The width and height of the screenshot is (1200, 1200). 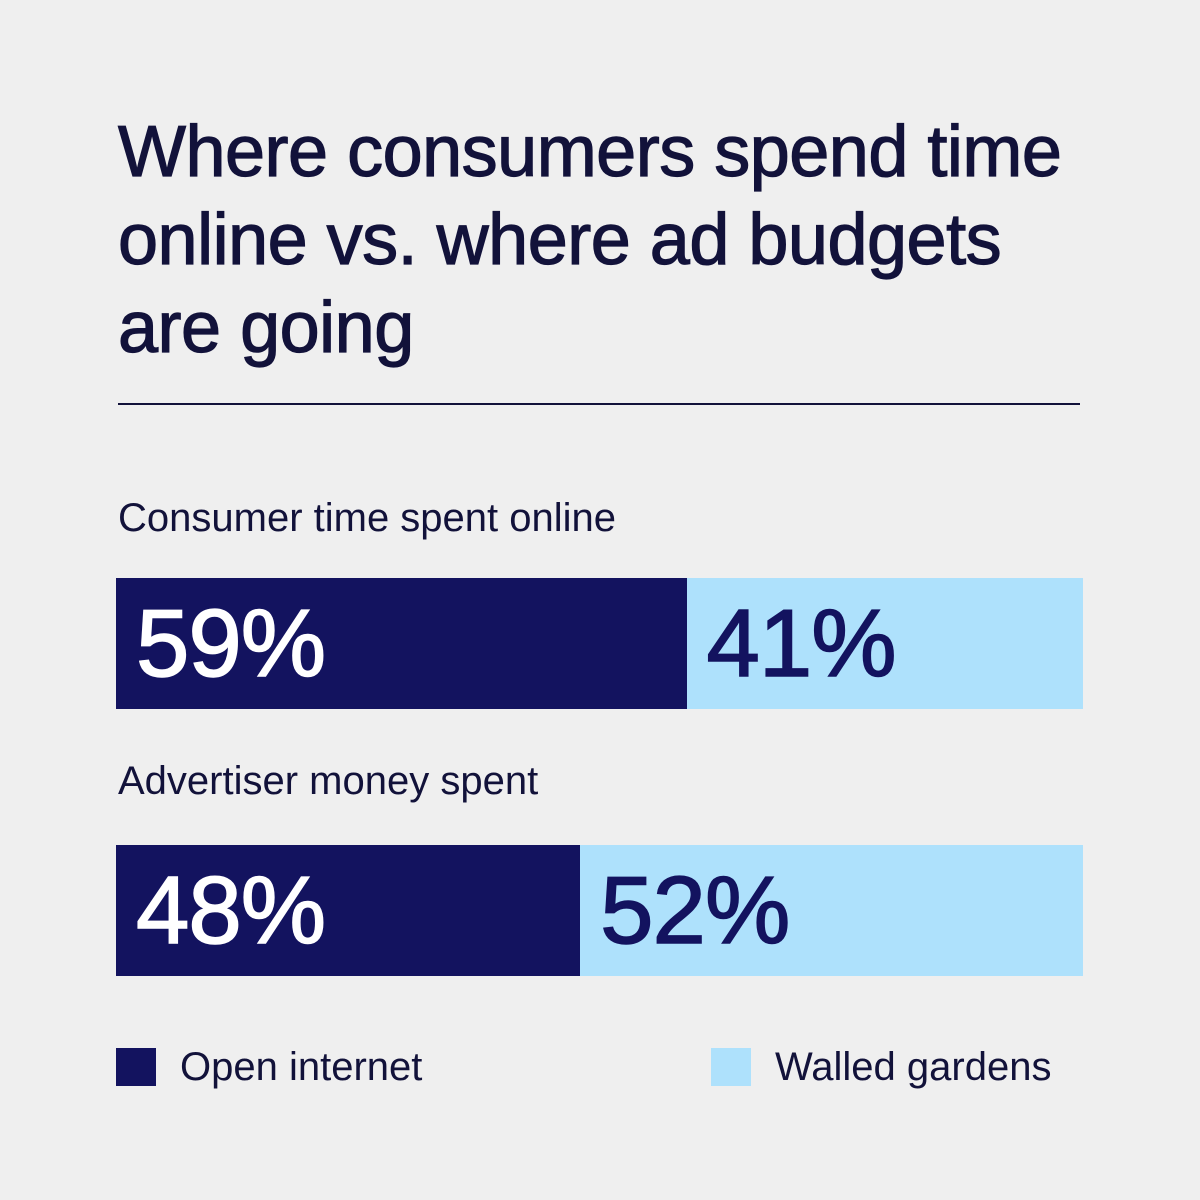 What do you see at coordinates (231, 910) in the screenshot?
I see `data-label-open-internet-advertiser-money: 48%` at bounding box center [231, 910].